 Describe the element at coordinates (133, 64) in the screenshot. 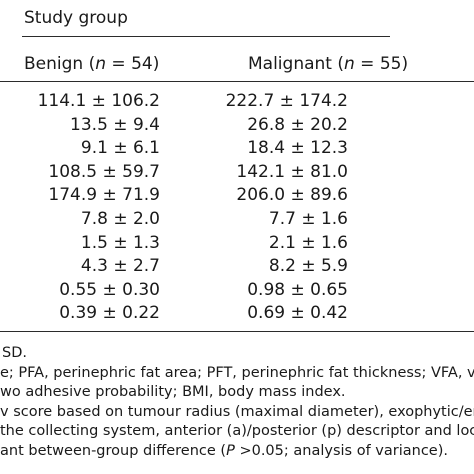

I see `benign-label-post: = 54)` at that location.